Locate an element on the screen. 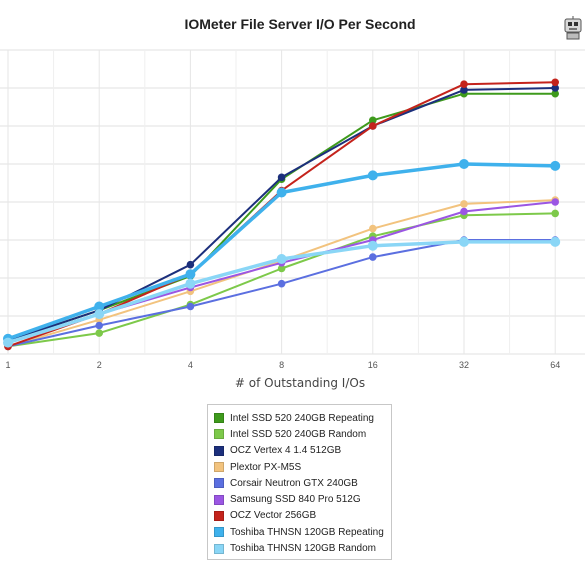  legend-label: OCZ Vertex 4 1.4 512GB is located at coordinates (286, 451).